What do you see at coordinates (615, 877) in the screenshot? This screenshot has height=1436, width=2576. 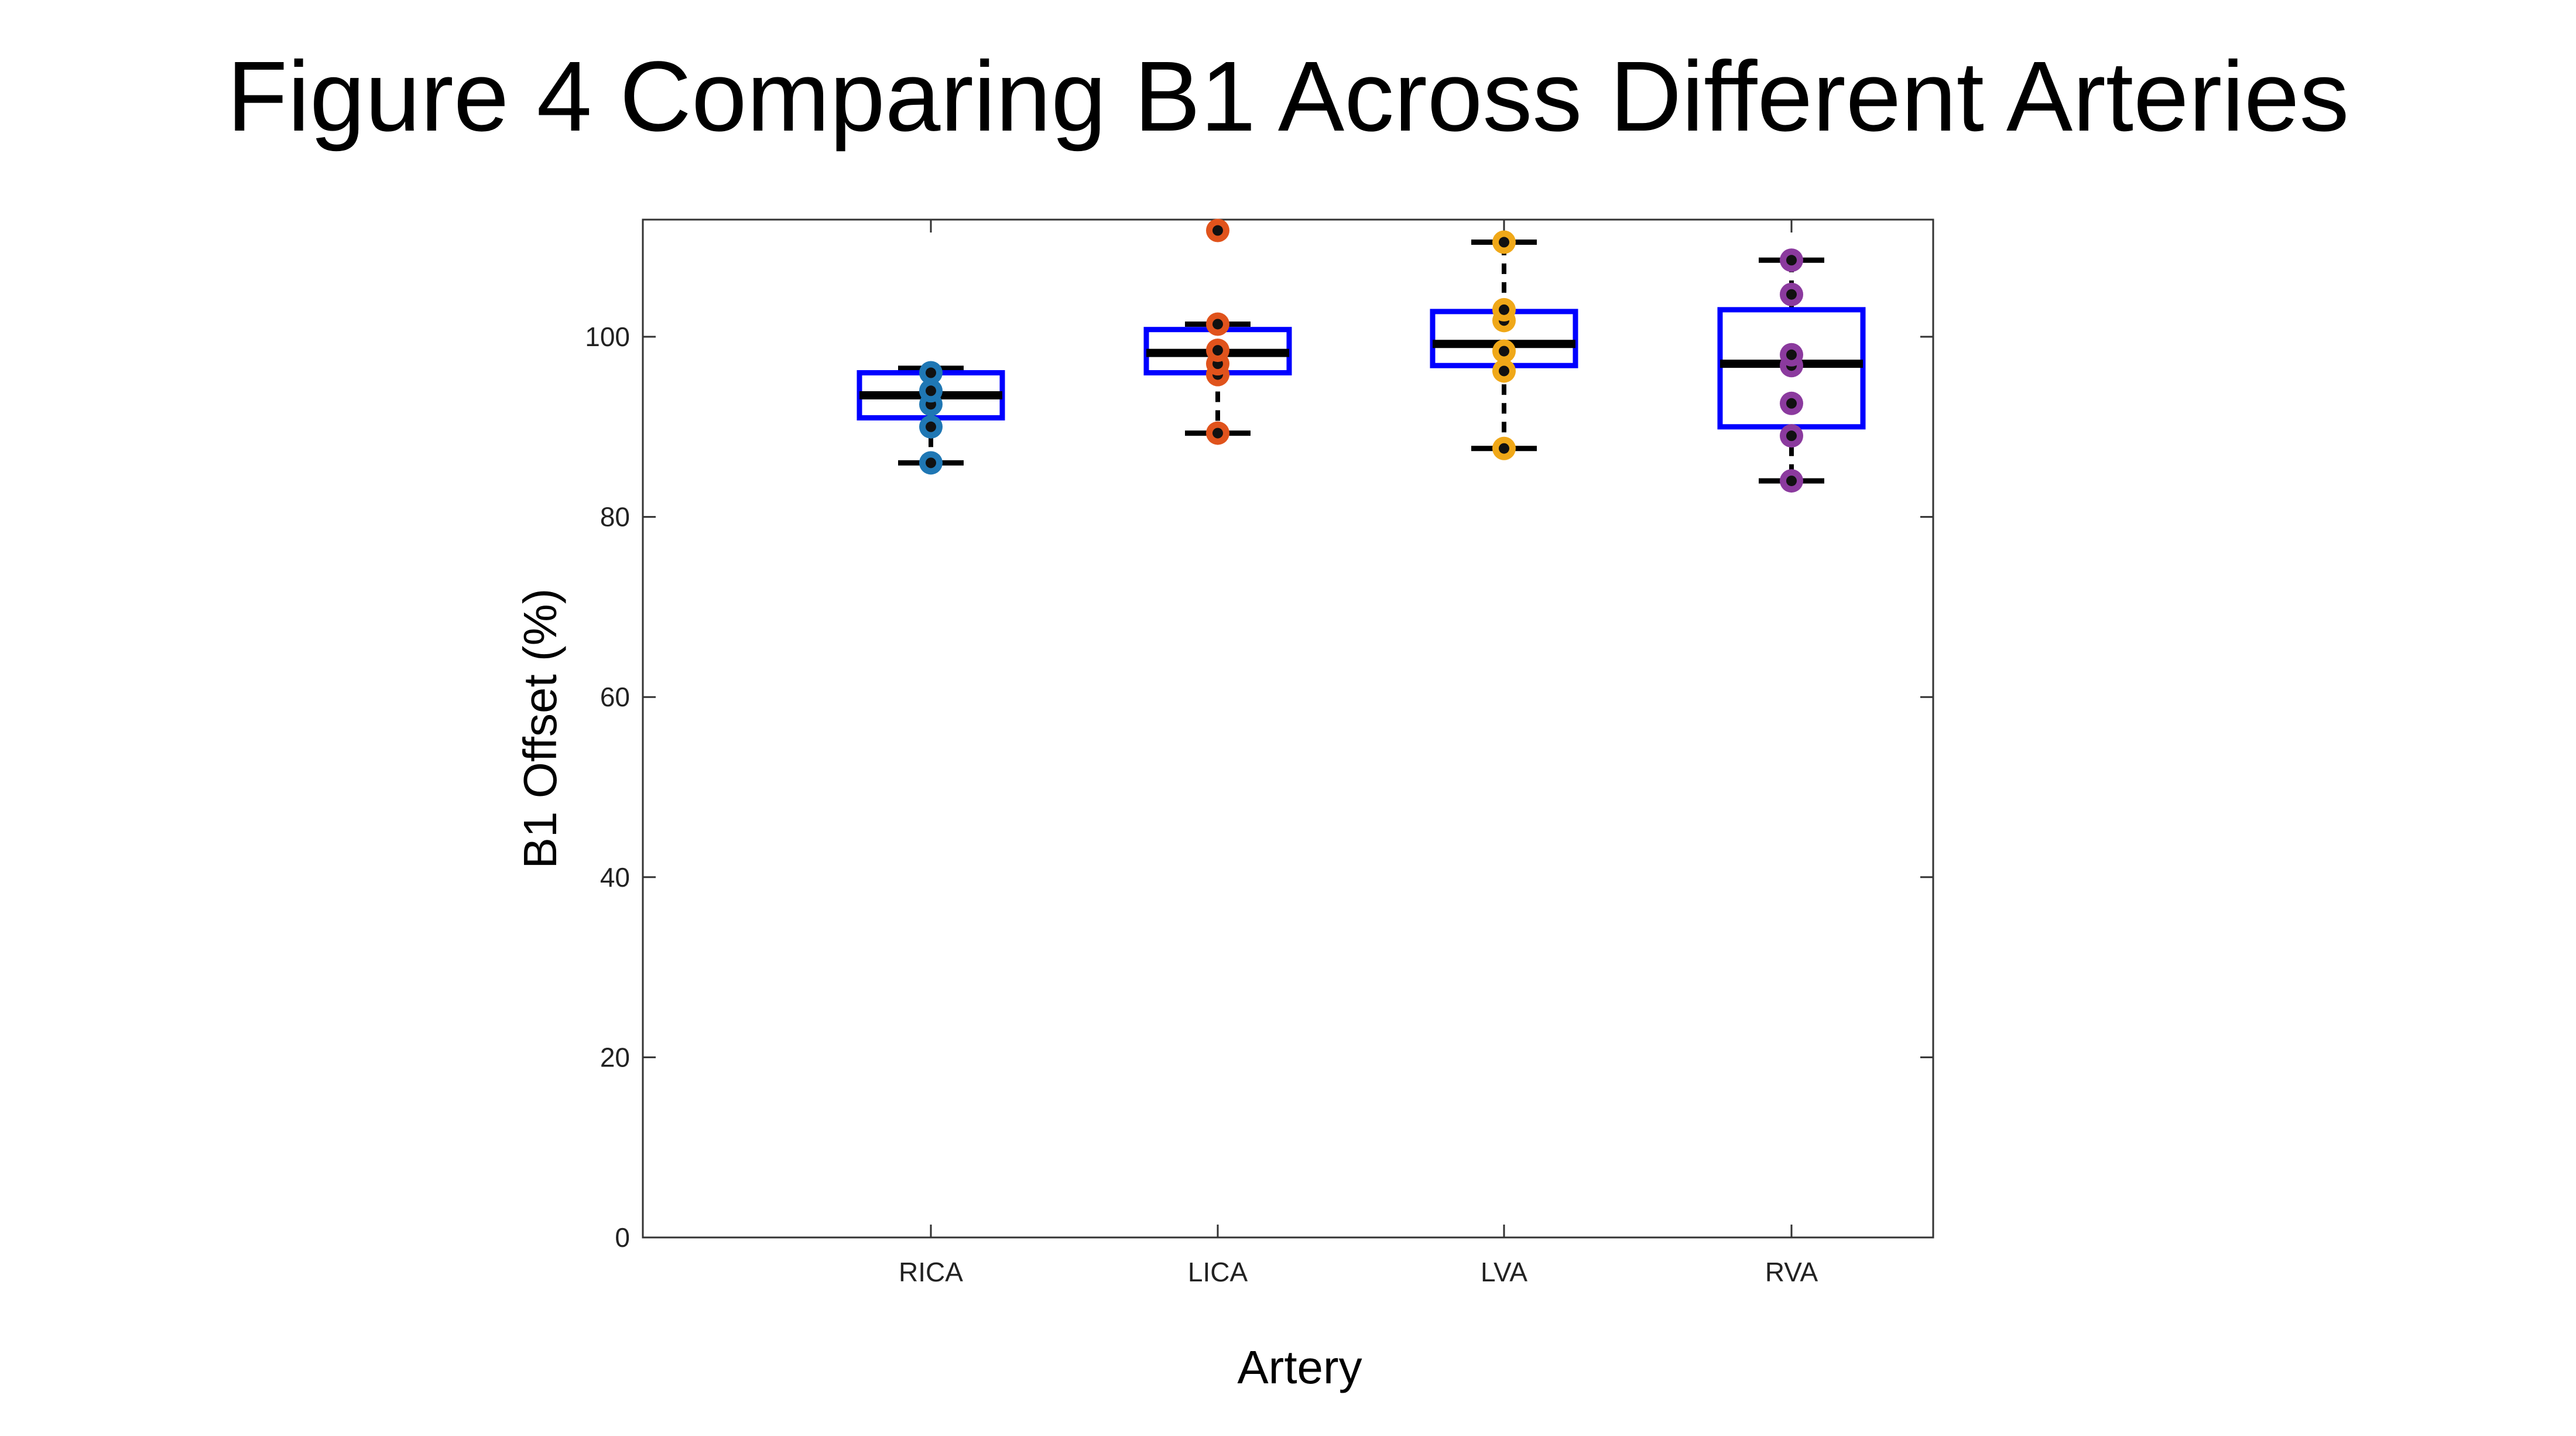 I see `y-tick-label: 40` at bounding box center [615, 877].